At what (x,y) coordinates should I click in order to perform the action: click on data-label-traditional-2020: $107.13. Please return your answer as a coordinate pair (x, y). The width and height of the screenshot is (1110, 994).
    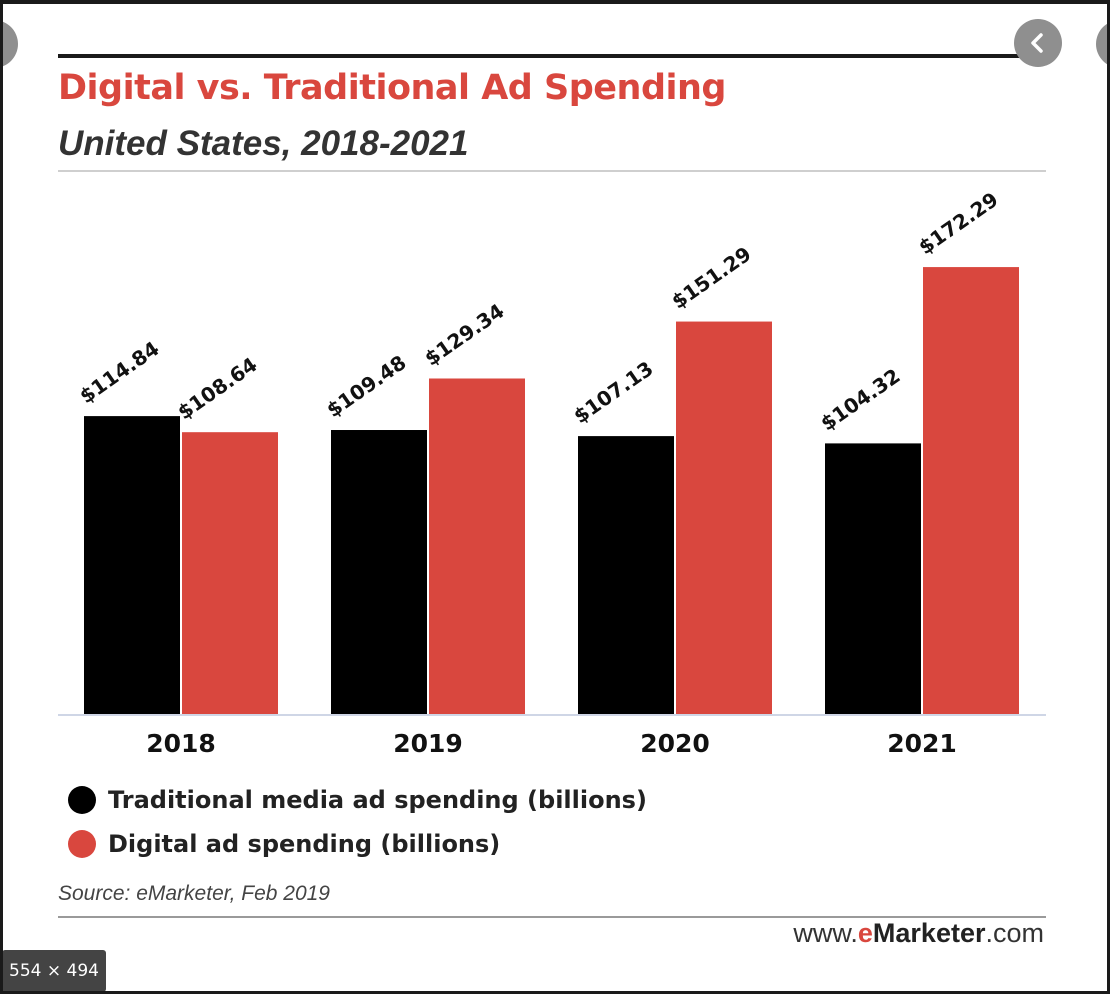
    Looking at the image, I should click on (613, 392).